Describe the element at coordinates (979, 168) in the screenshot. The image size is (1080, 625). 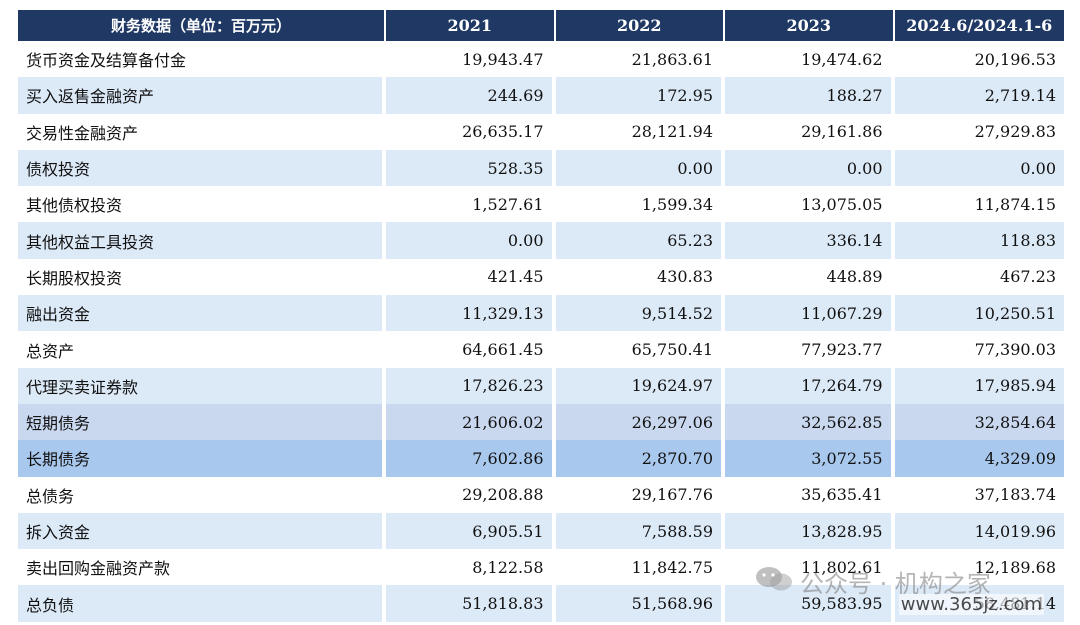
I see `value-2024: 0.00` at that location.